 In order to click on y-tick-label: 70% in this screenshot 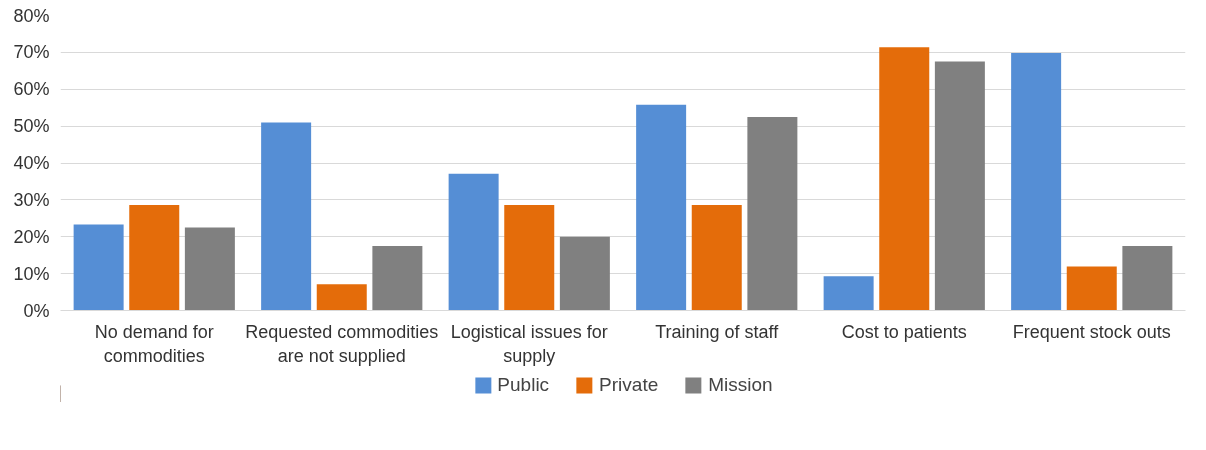, I will do `click(31, 52)`.